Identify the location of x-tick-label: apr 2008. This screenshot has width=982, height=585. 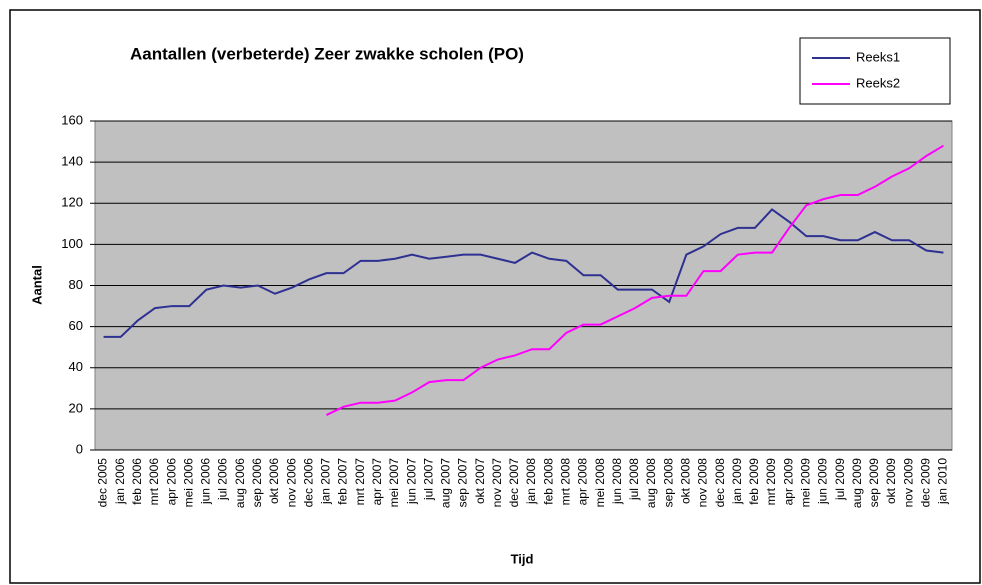
(583, 482).